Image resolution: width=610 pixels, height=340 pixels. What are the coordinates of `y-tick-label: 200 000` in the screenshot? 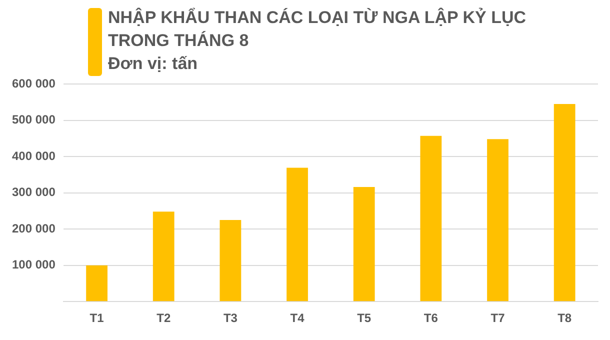 It's located at (34, 228).